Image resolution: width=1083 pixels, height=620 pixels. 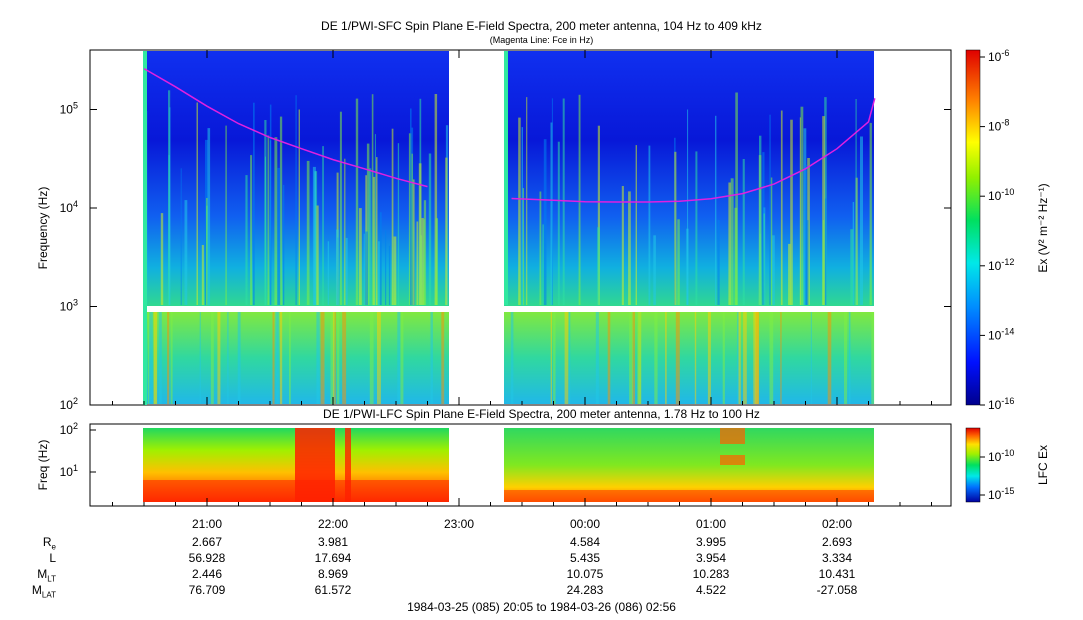 What do you see at coordinates (1001, 404) in the screenshot?
I see `cbar-tick-label-5: 10-16` at bounding box center [1001, 404].